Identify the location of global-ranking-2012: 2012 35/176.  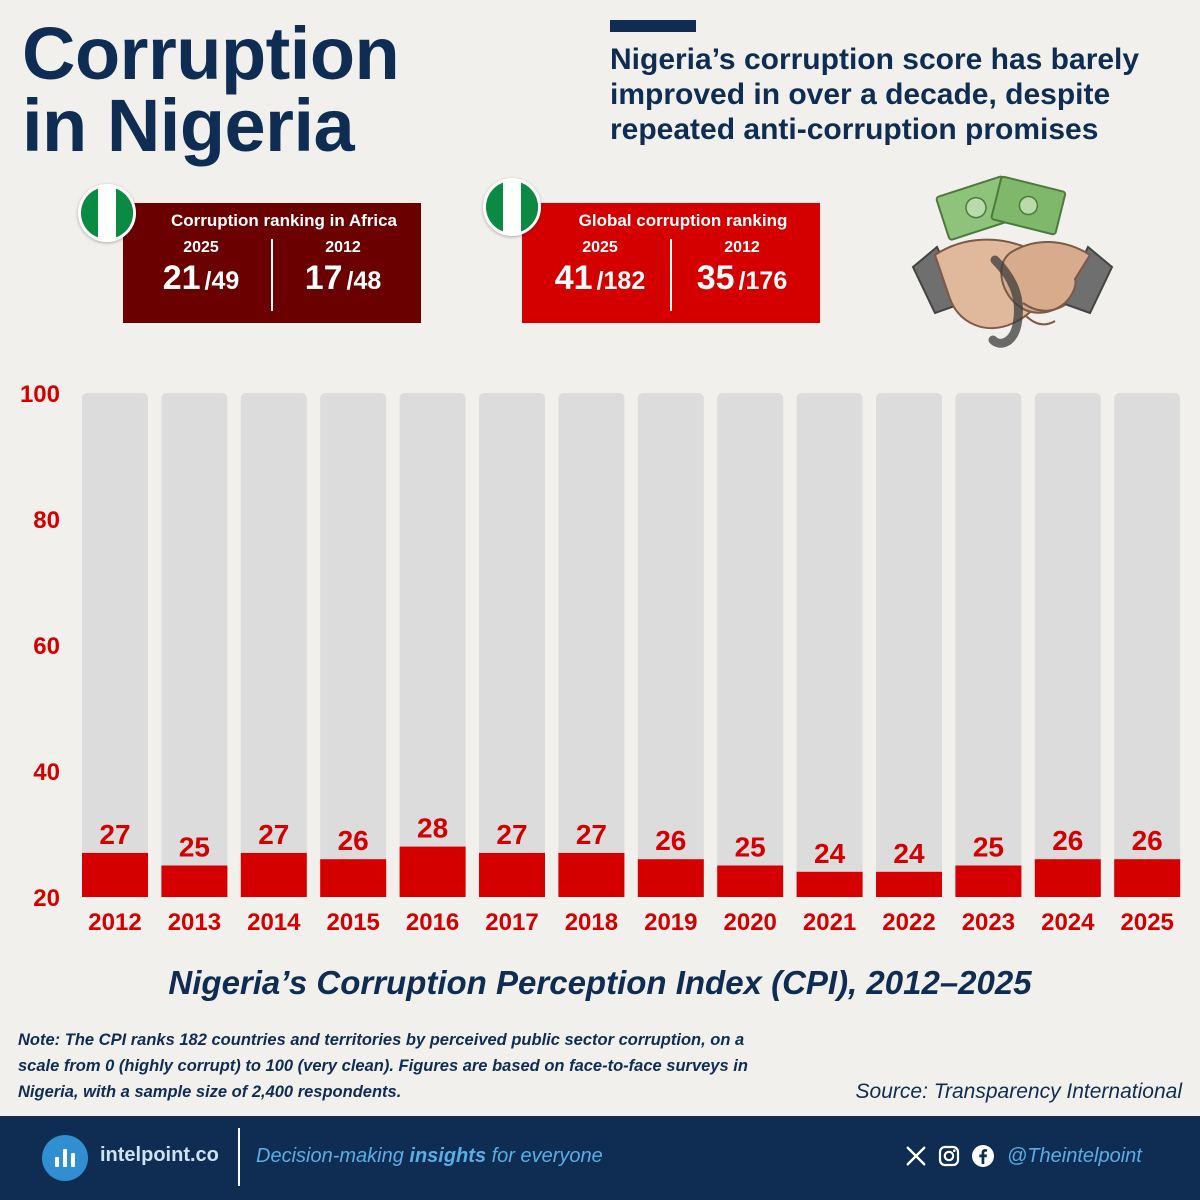
(742, 268).